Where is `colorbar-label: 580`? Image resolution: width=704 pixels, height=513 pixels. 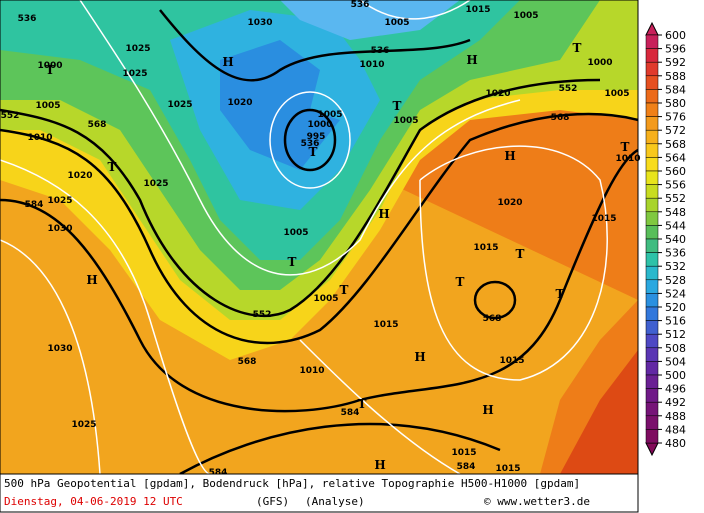
colorbar-label: 580 is located at coordinates (675, 103).